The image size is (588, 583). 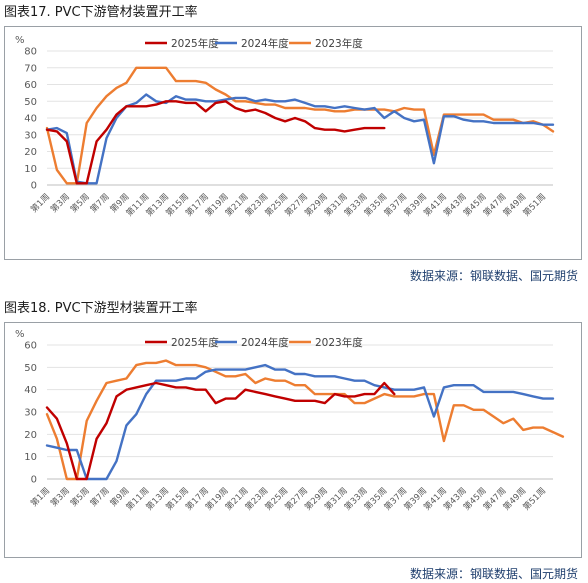 I want to click on figure-2-title: 图表18. PVC下游型材装置开工率, so click(x=101, y=308).